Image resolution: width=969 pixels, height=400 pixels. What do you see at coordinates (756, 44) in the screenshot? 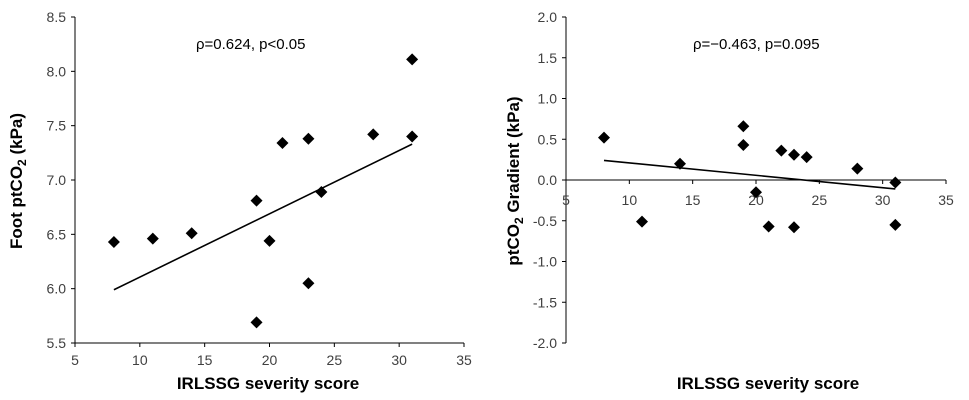
I see `correlation-annotation: ρ=−0.463, p=0.095` at bounding box center [756, 44].